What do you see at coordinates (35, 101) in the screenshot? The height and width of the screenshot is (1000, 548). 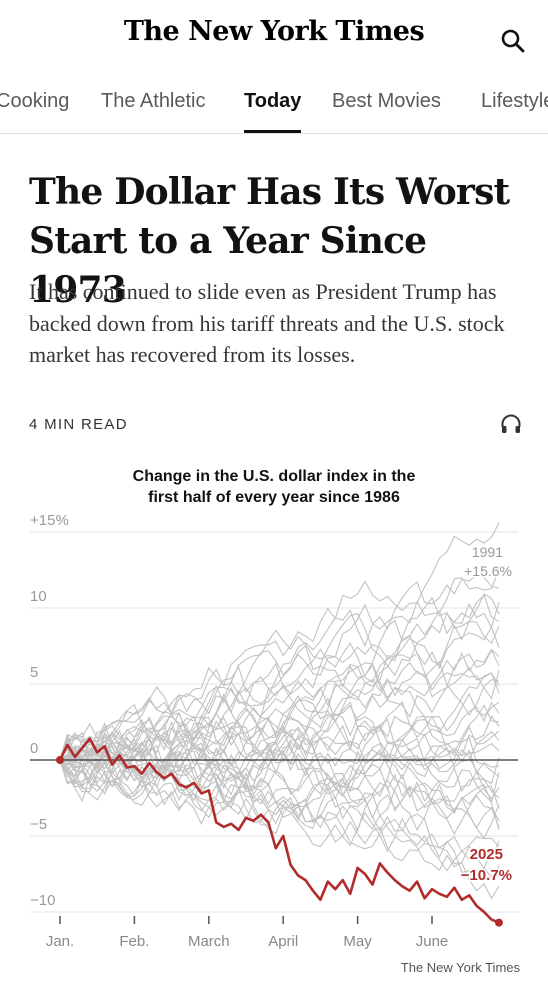 I see `nav-item-cooking: Cooking` at bounding box center [35, 101].